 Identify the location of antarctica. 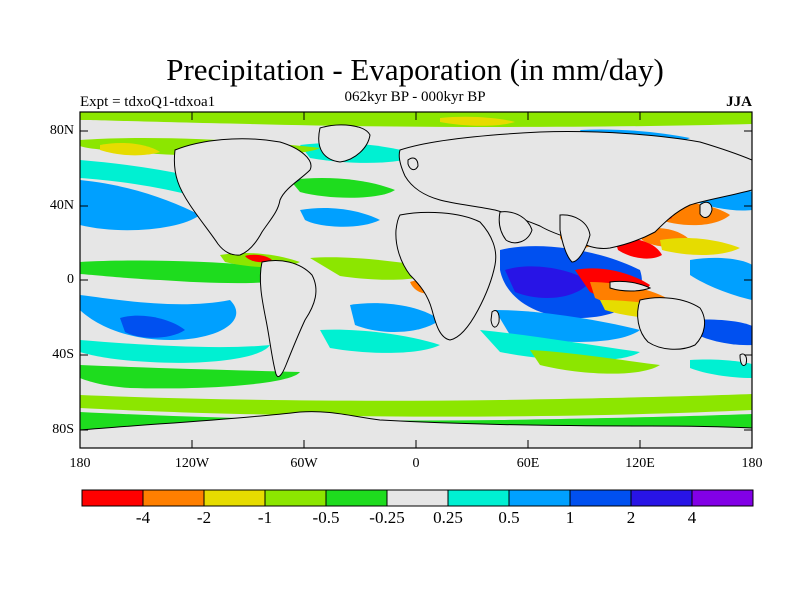
(416, 429).